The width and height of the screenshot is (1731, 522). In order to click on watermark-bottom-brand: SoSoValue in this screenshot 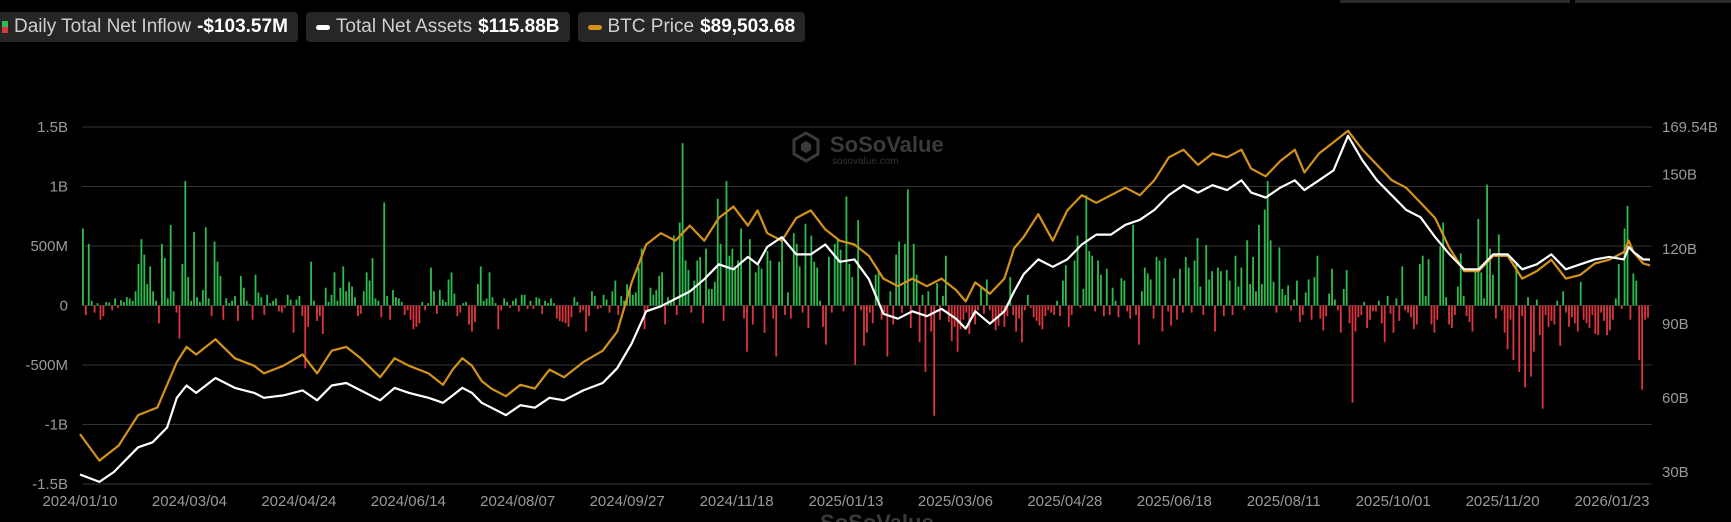, I will do `click(877, 516)`.